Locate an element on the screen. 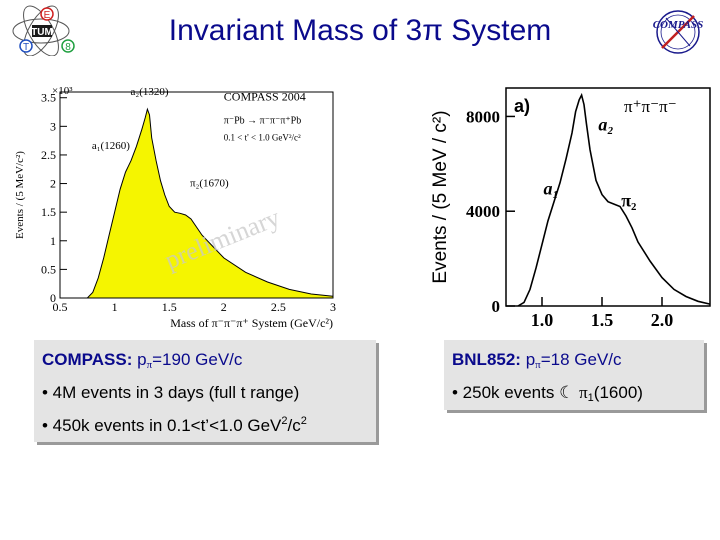 This screenshot has width=720, height=540. right-y-tick-label: 8000 is located at coordinates (483, 116).